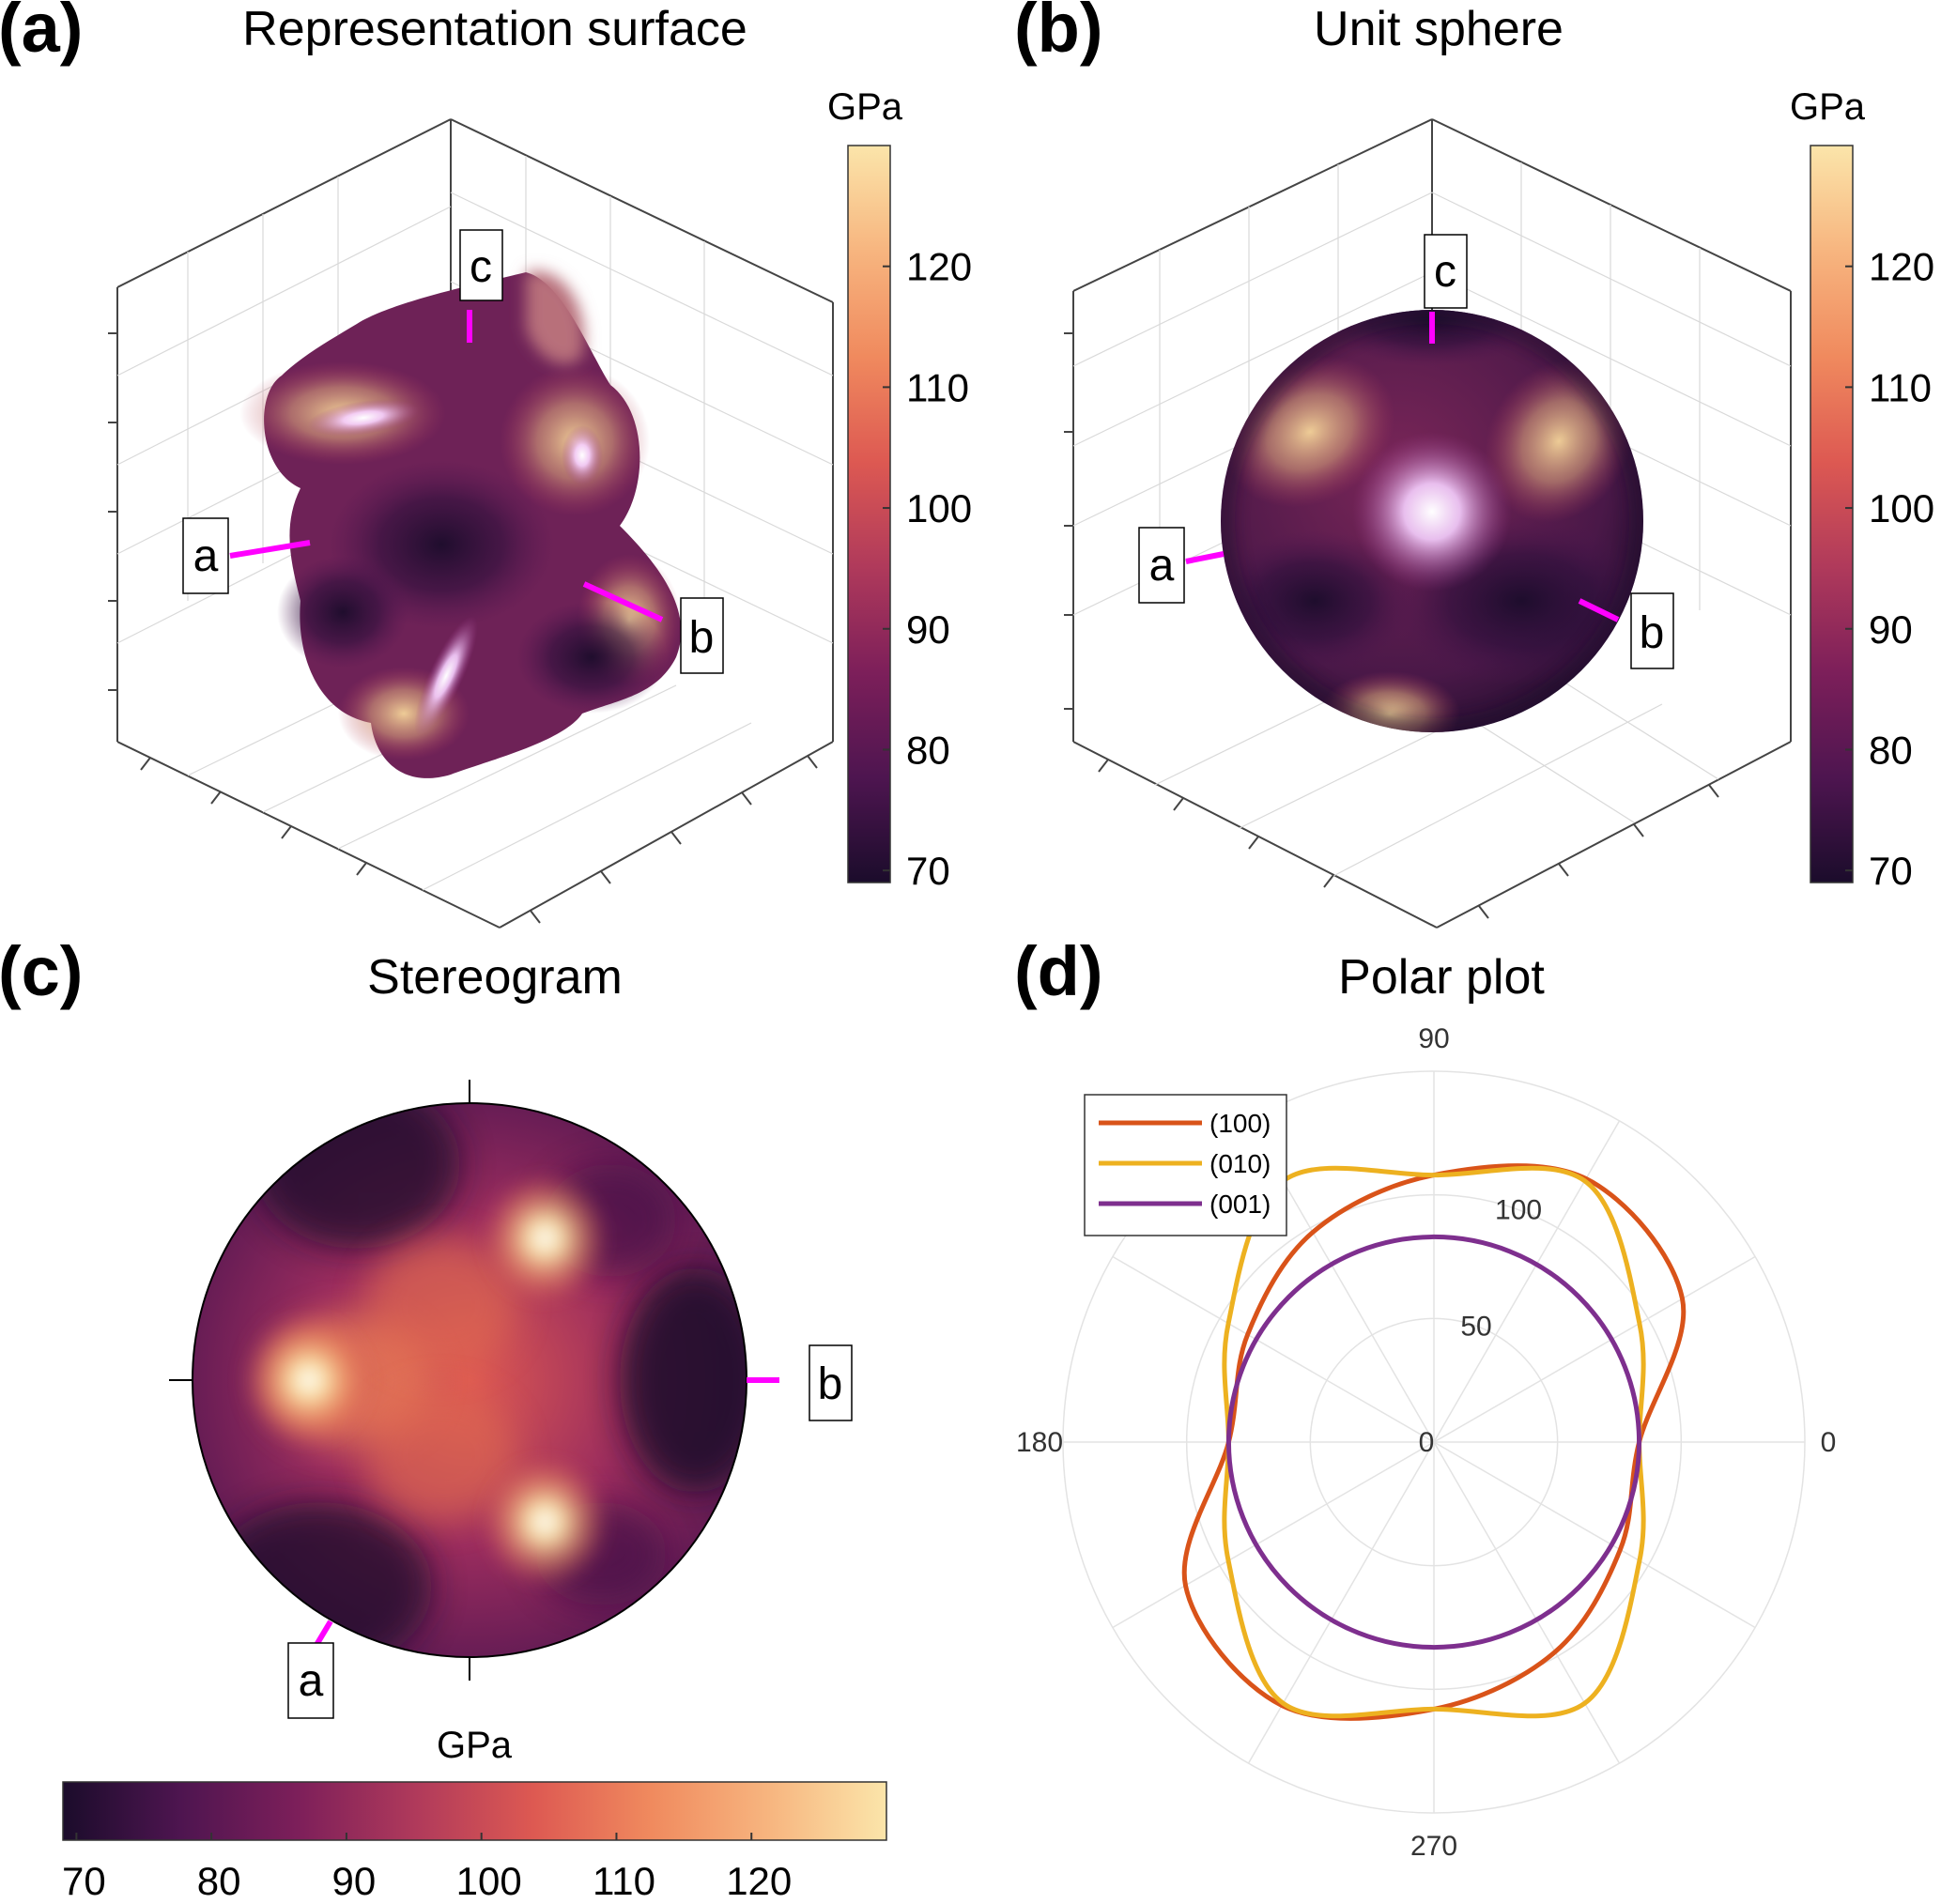 The image size is (1941, 1904). What do you see at coordinates (427, 1868) in the screenshot?
I see `colorbar-ticks-c: 70 80 90 100 110 120` at bounding box center [427, 1868].